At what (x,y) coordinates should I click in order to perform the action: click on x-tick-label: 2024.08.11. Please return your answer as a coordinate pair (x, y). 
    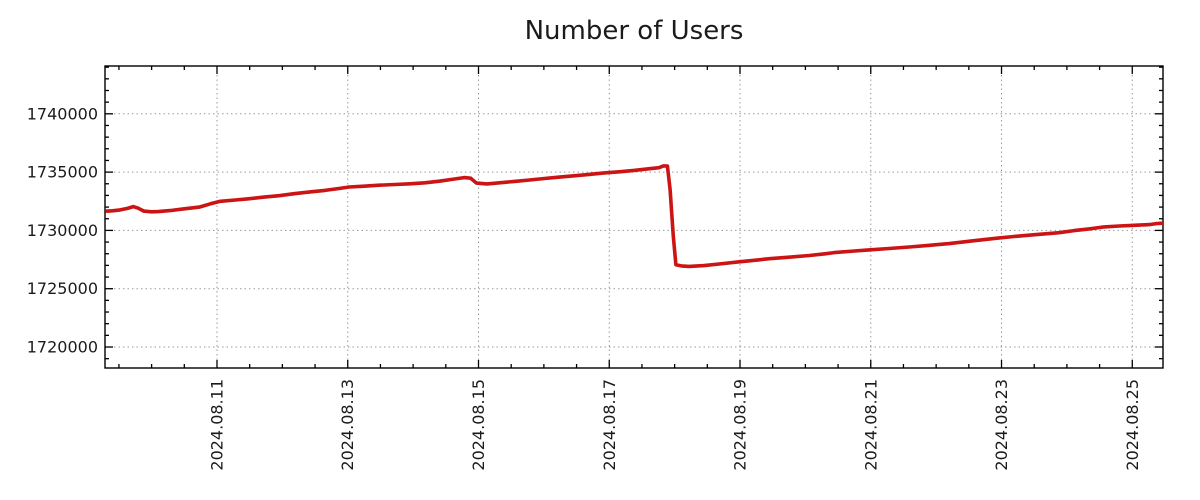
    Looking at the image, I should click on (216, 425).